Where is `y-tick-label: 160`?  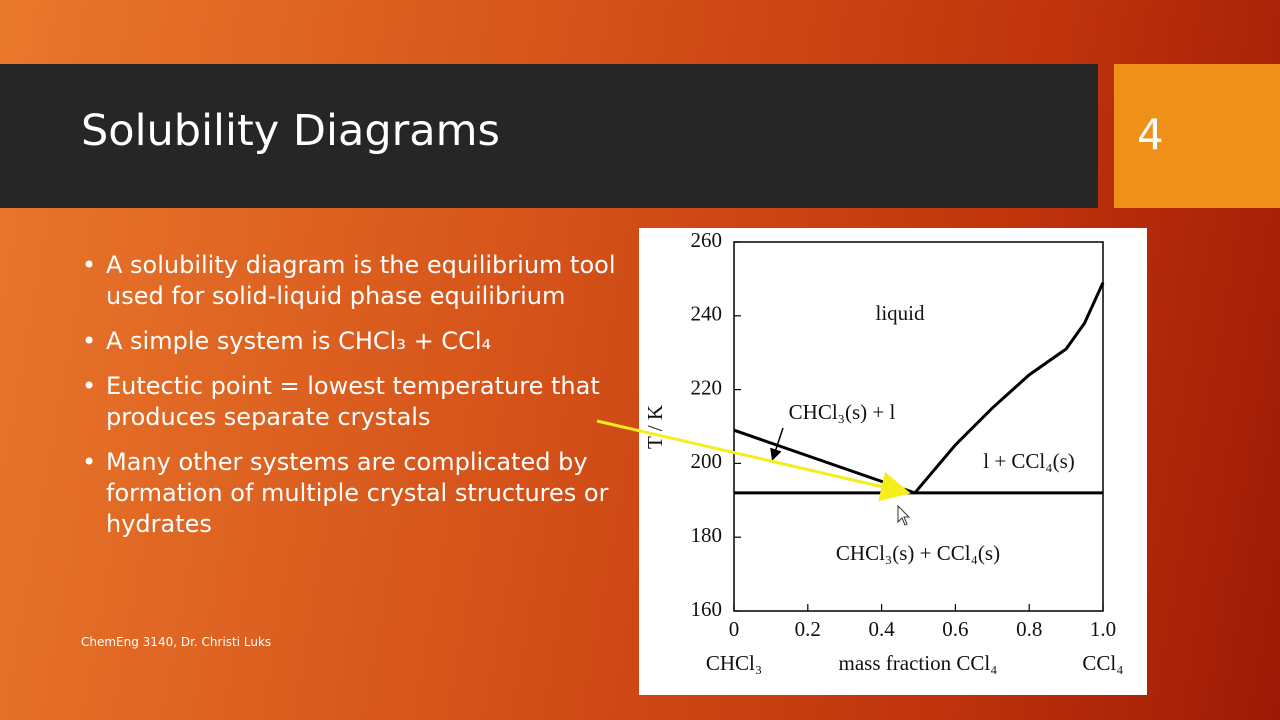 y-tick-label: 160 is located at coordinates (707, 609).